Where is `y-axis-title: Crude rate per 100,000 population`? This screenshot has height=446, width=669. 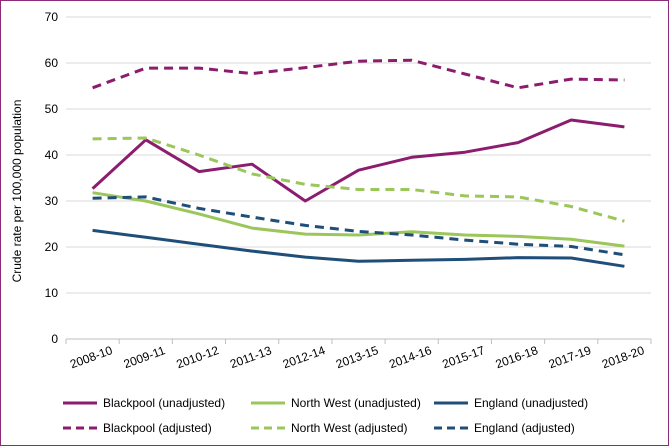 y-axis-title: Crude rate per 100,000 population is located at coordinates (17, 191).